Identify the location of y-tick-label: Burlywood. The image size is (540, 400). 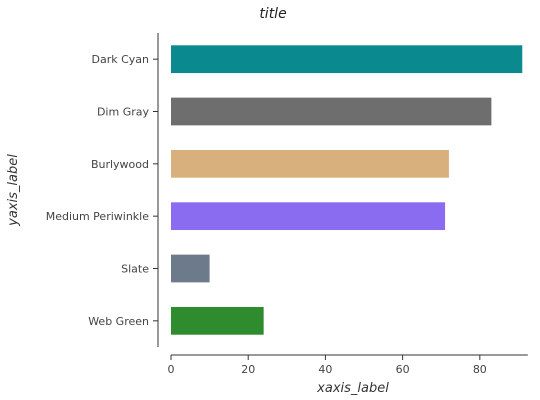
(120, 164).